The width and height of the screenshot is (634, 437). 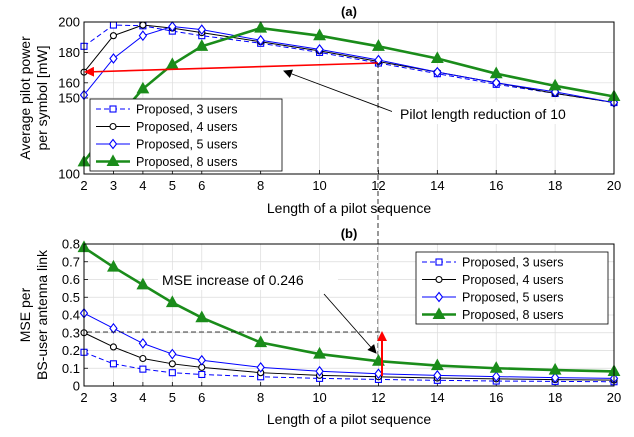 I want to click on panel-b-annotation-box, so click(x=248, y=280).